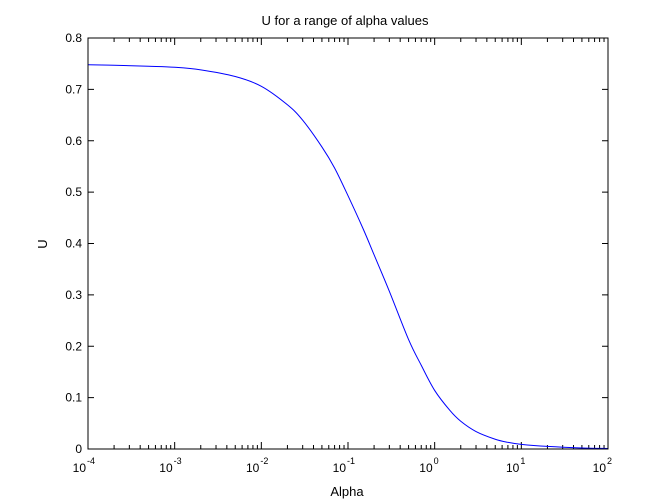 The image size is (672, 504). Describe the element at coordinates (436, 461) in the screenshot. I see `x-tick-exponent: 0` at that location.